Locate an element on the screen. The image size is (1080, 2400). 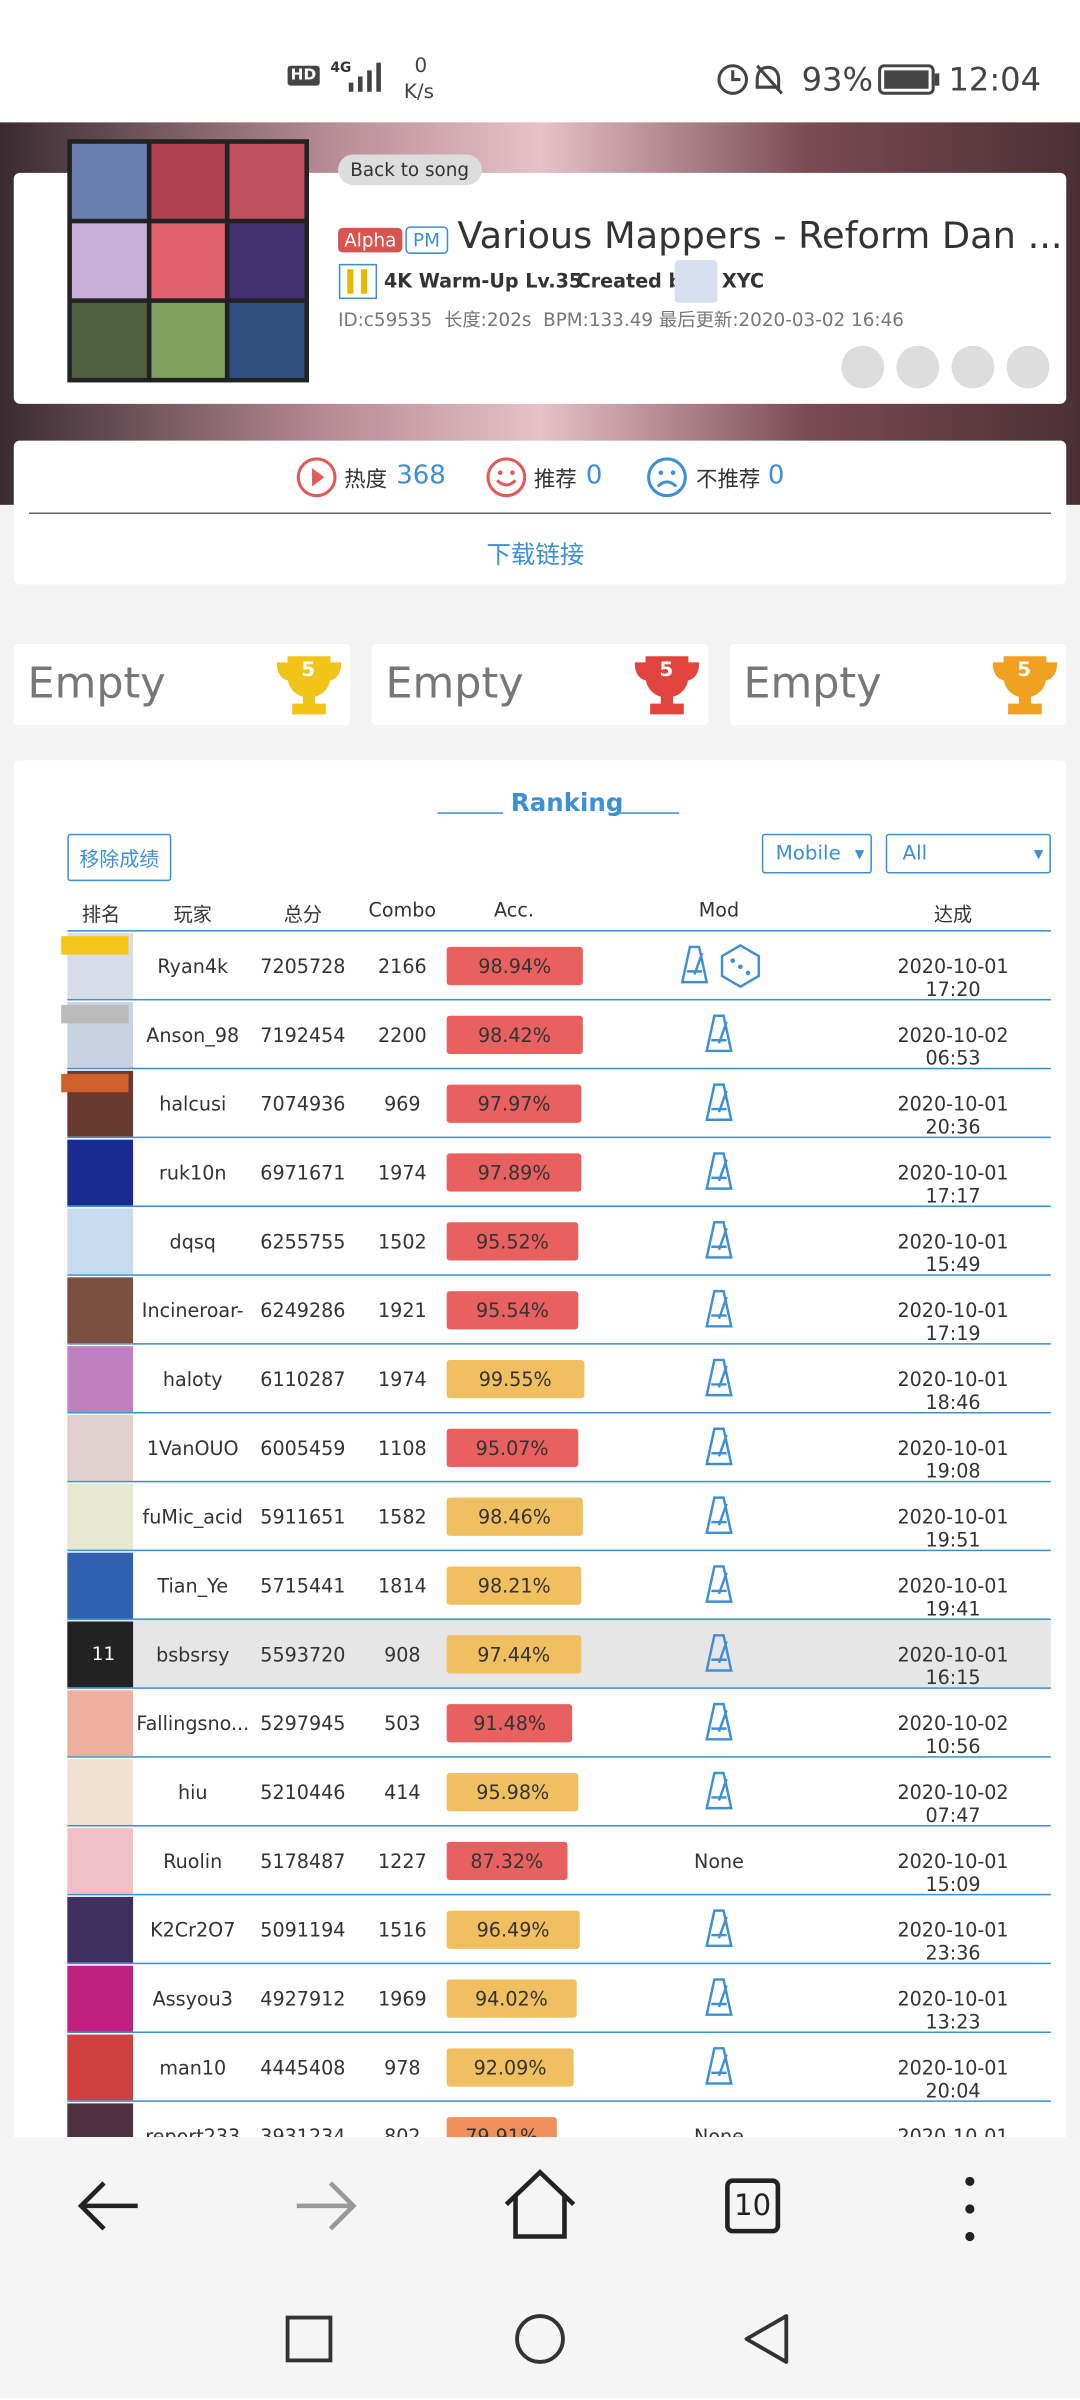
column-header: 排名 is located at coordinates (101, 914).